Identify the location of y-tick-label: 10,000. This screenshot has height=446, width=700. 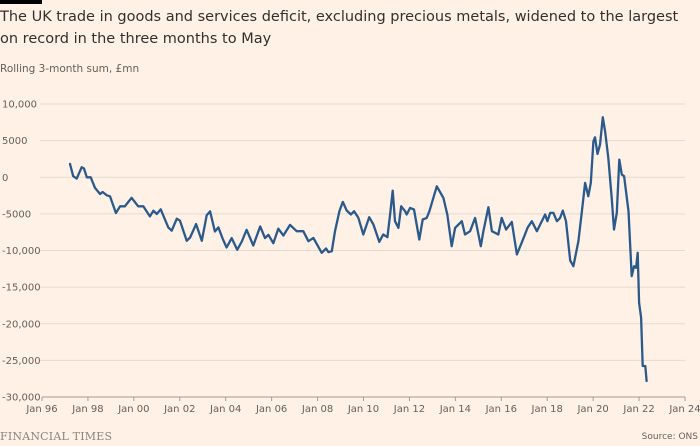
(19, 105).